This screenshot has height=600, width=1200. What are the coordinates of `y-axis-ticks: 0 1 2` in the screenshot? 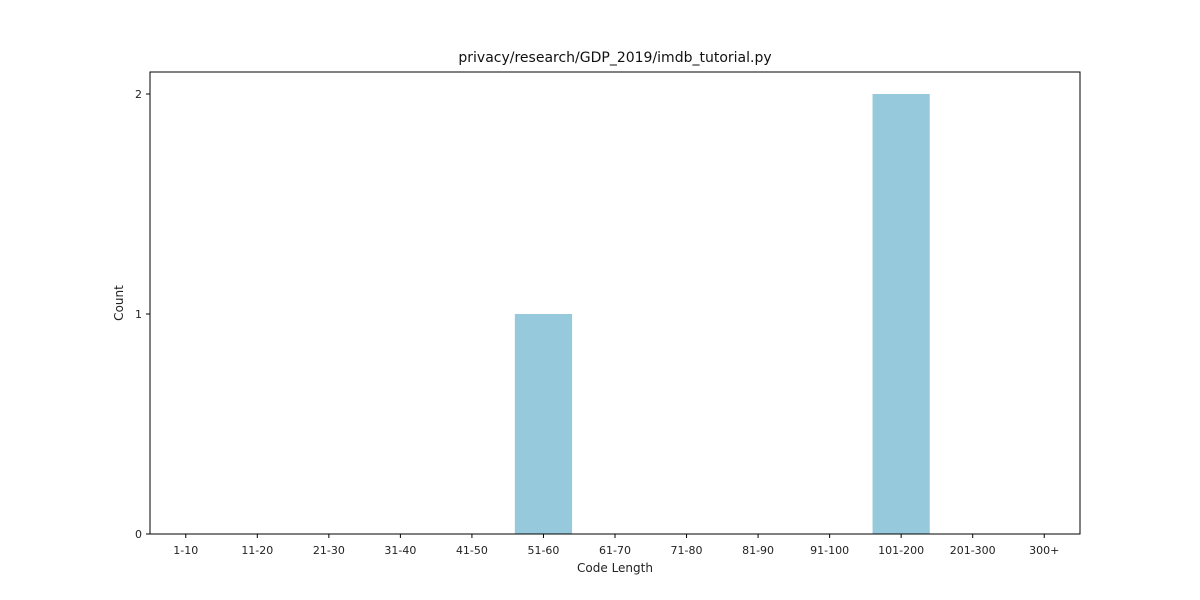 It's located at (142, 314).